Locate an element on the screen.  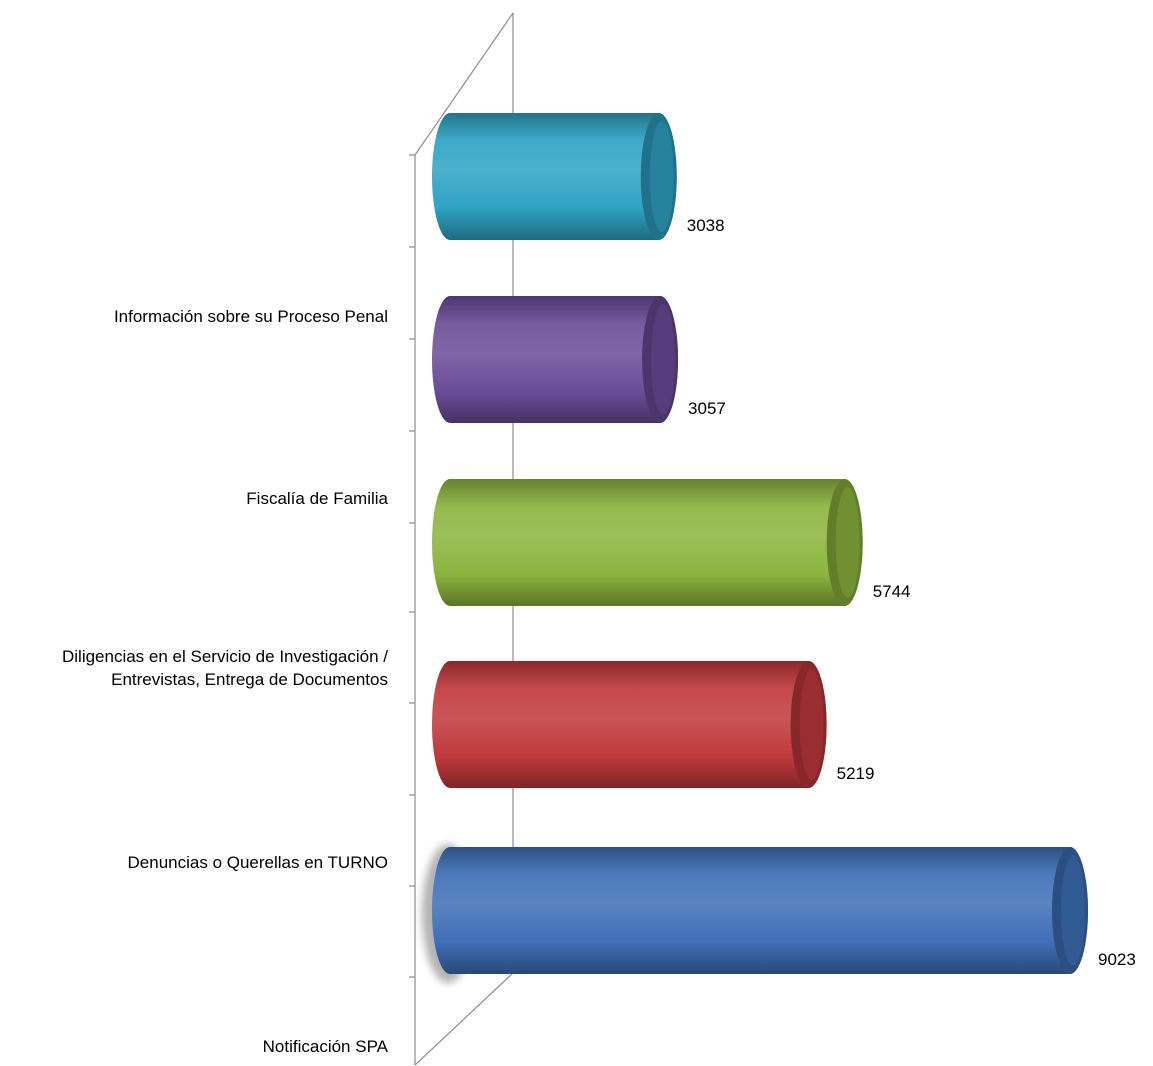
value-label: 3038 is located at coordinates (705, 225).